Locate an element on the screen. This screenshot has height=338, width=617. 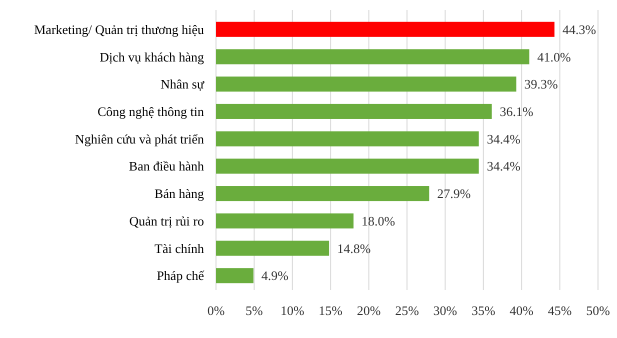
x-tick-label: 40% is located at coordinates (522, 310).